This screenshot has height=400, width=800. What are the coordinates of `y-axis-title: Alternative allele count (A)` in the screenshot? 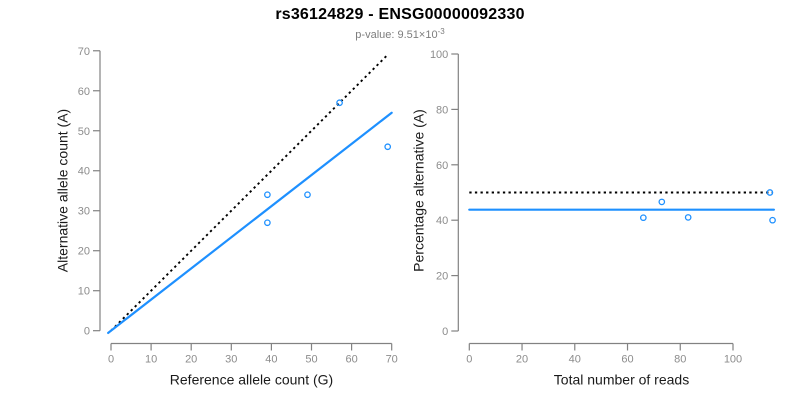 It's located at (63, 190).